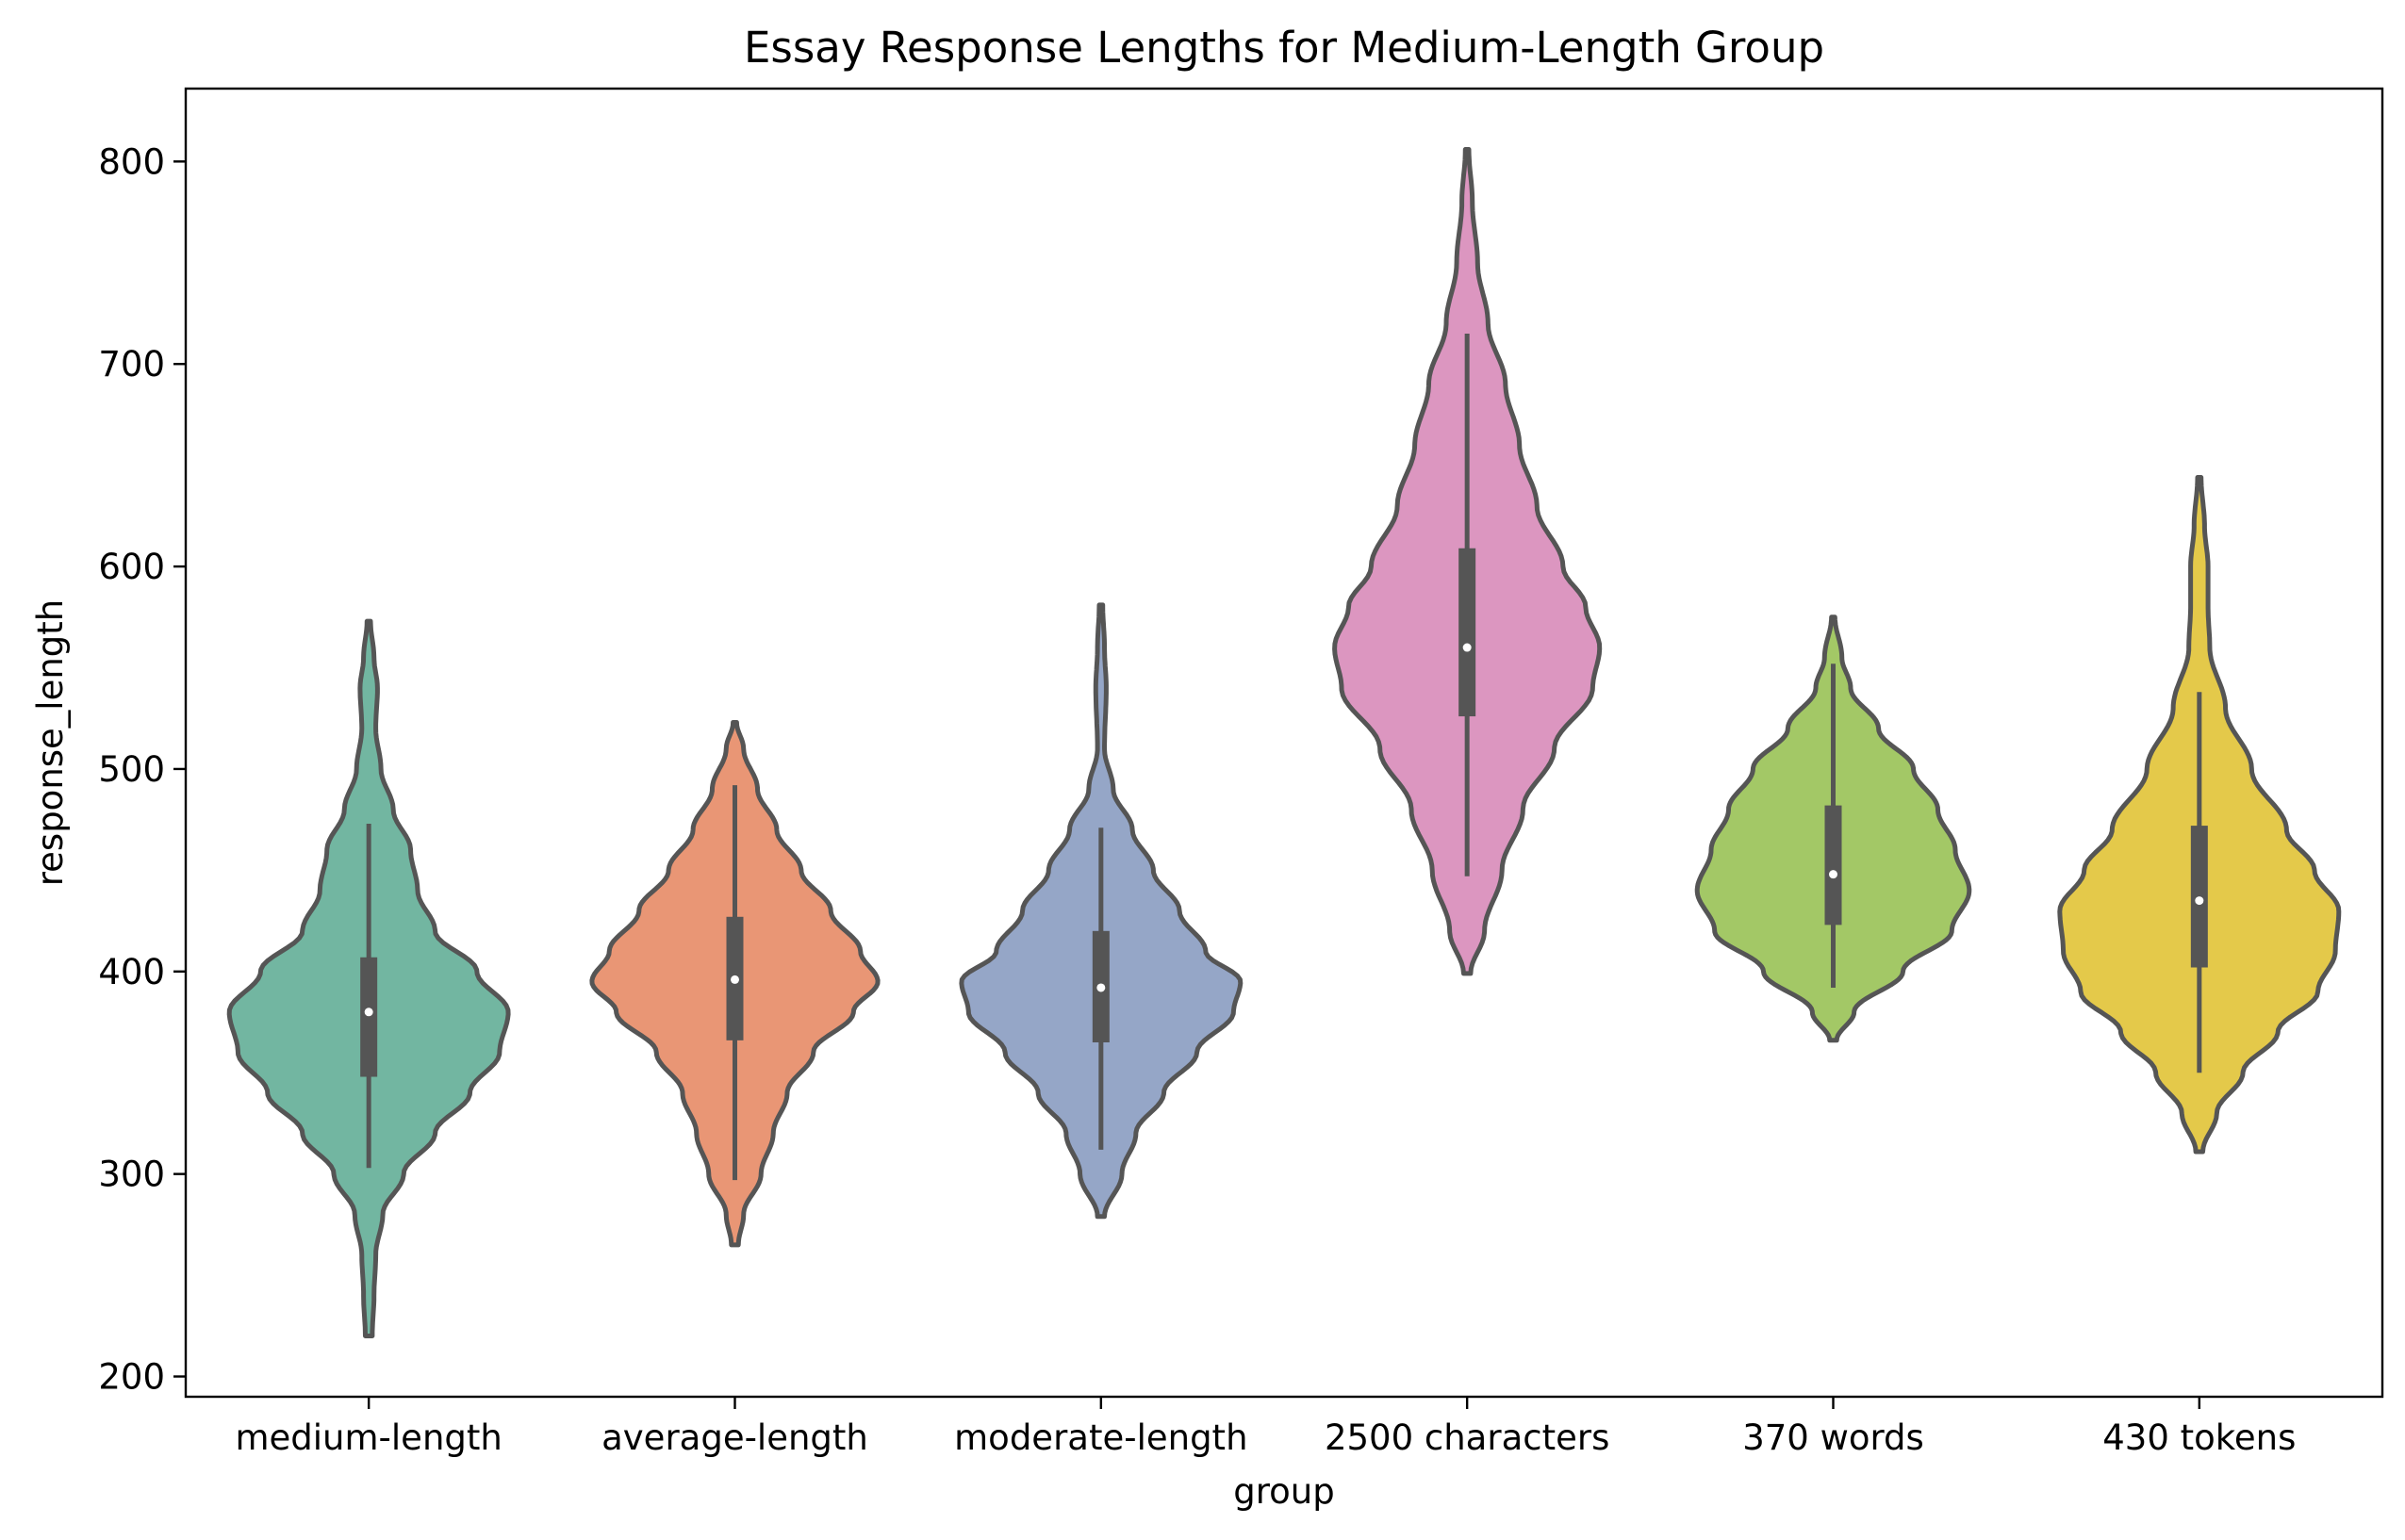  I want to click on x-axis-title: group, so click(1283, 1491).